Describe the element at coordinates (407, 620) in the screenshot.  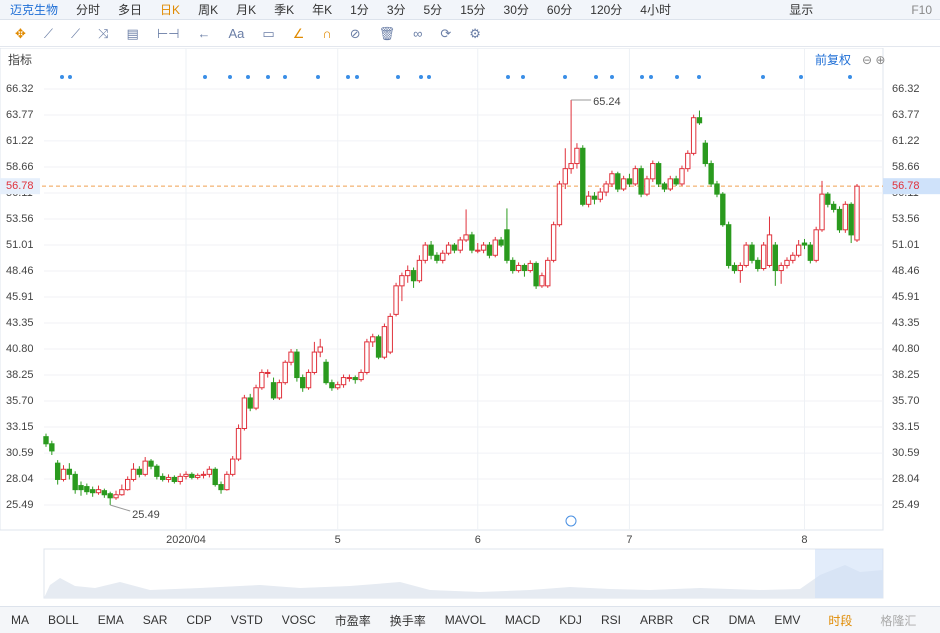
I see `indicator-tab: 换手率` at that location.